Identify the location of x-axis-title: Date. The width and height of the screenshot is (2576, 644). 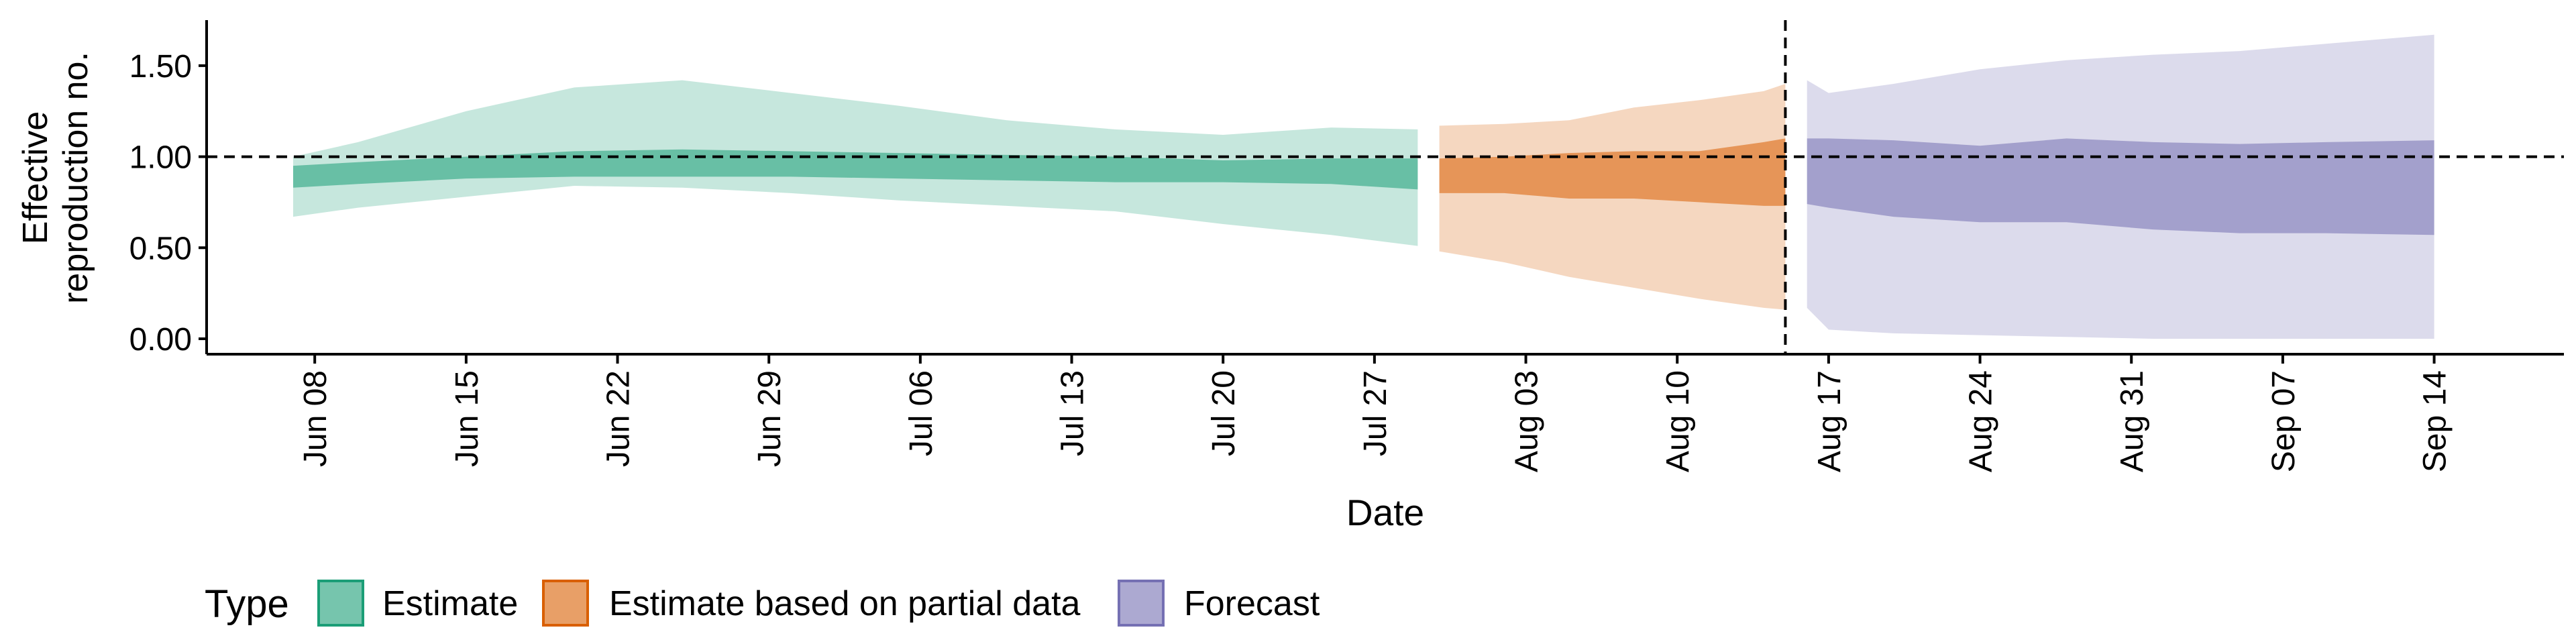
(1385, 512).